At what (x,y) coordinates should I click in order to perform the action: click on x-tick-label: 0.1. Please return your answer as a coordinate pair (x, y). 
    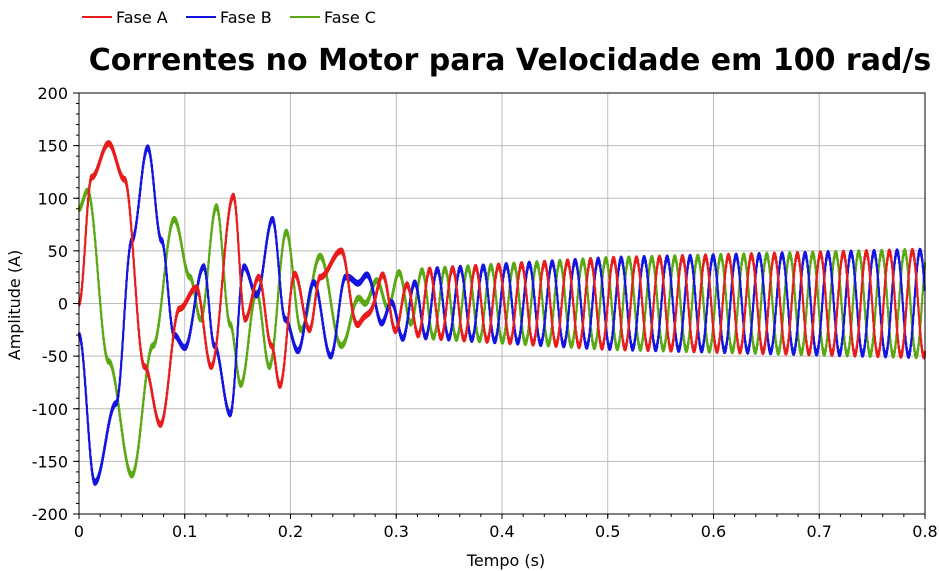
    Looking at the image, I should click on (184, 531).